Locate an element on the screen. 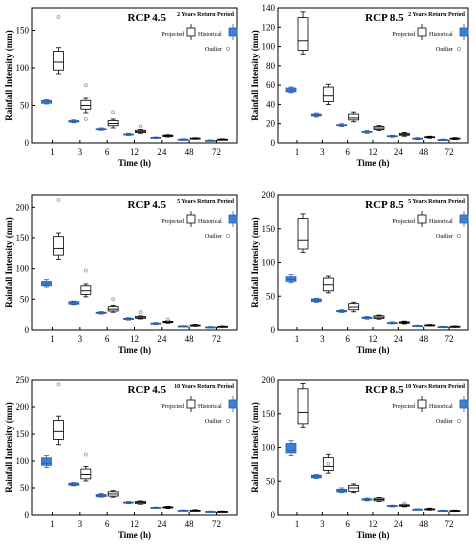 This screenshot has width=476, height=550. y-tick-label: 50 is located at coordinates (25, 299).